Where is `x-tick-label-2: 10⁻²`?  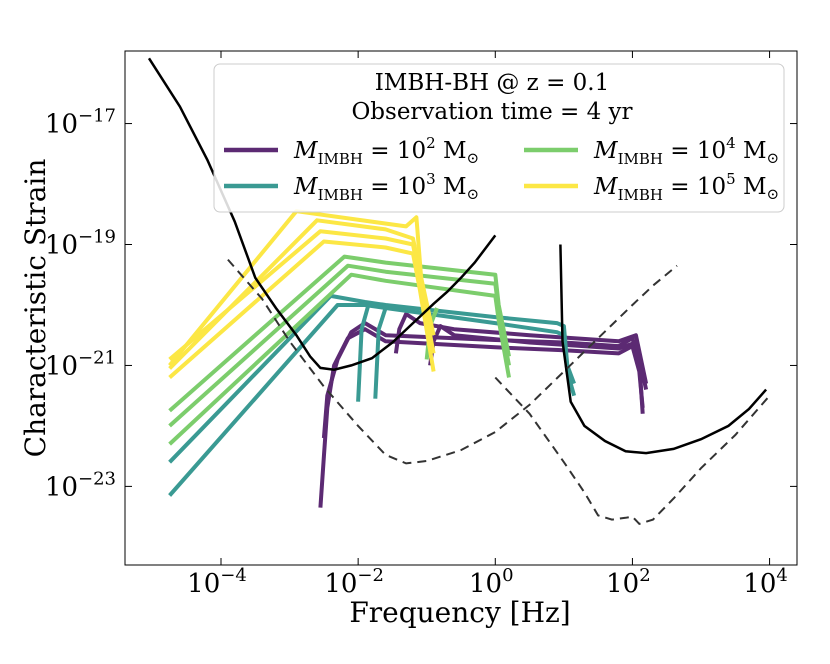
x-tick-label-2: 10⁻² is located at coordinates (354, 582).